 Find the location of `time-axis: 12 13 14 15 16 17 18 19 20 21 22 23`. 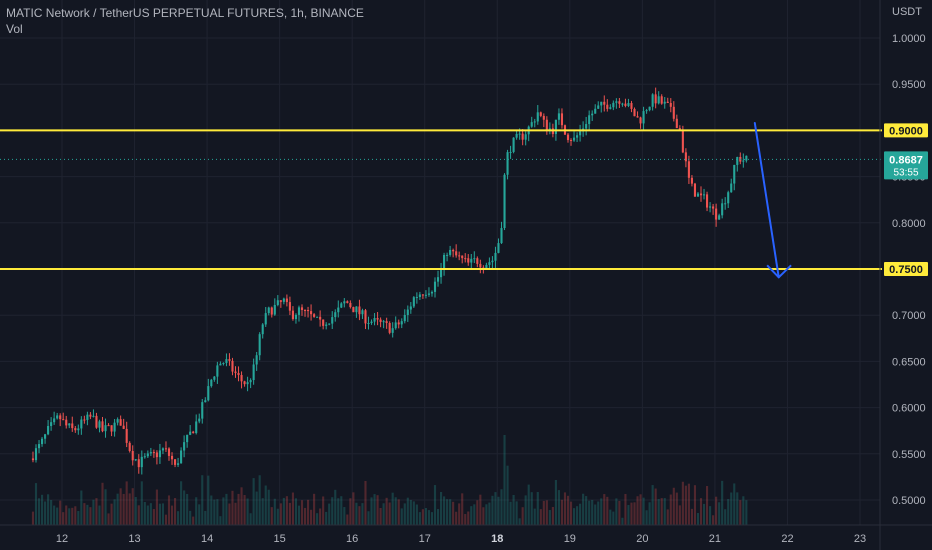

time-axis: 12 13 14 15 16 17 18 19 20 21 22 23 is located at coordinates (466, 534).